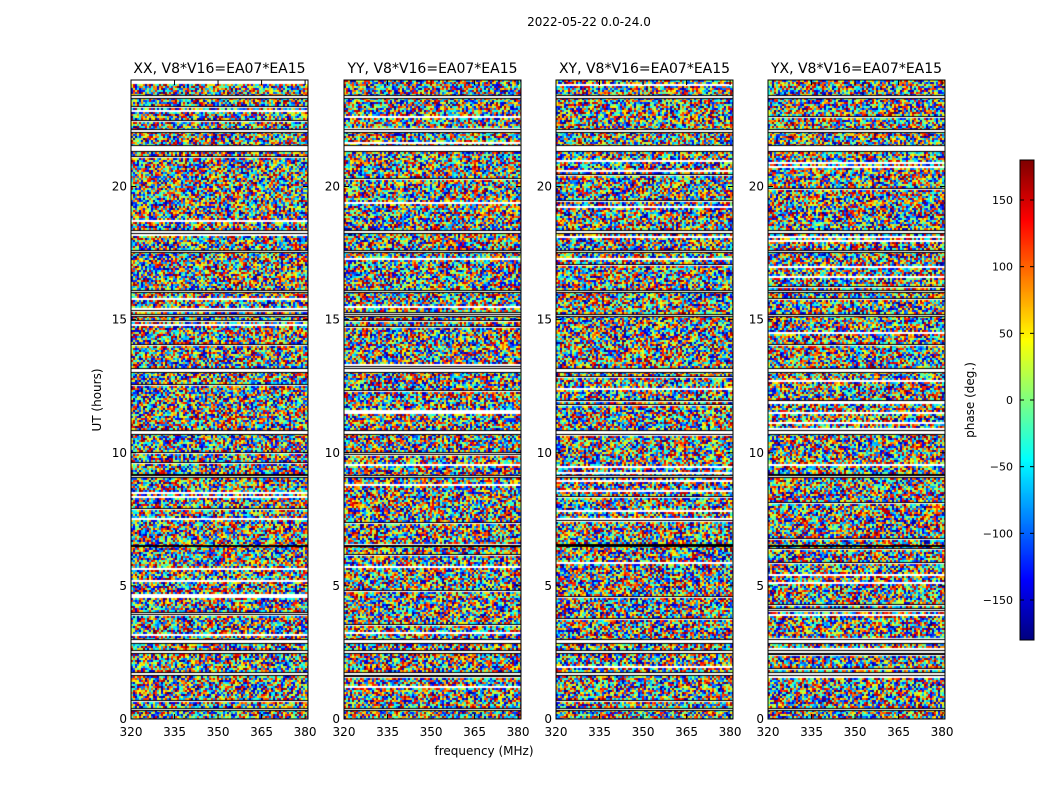 The height and width of the screenshot is (800, 1050). I want to click on colorbar-tick-label: 100, so click(1002, 267).